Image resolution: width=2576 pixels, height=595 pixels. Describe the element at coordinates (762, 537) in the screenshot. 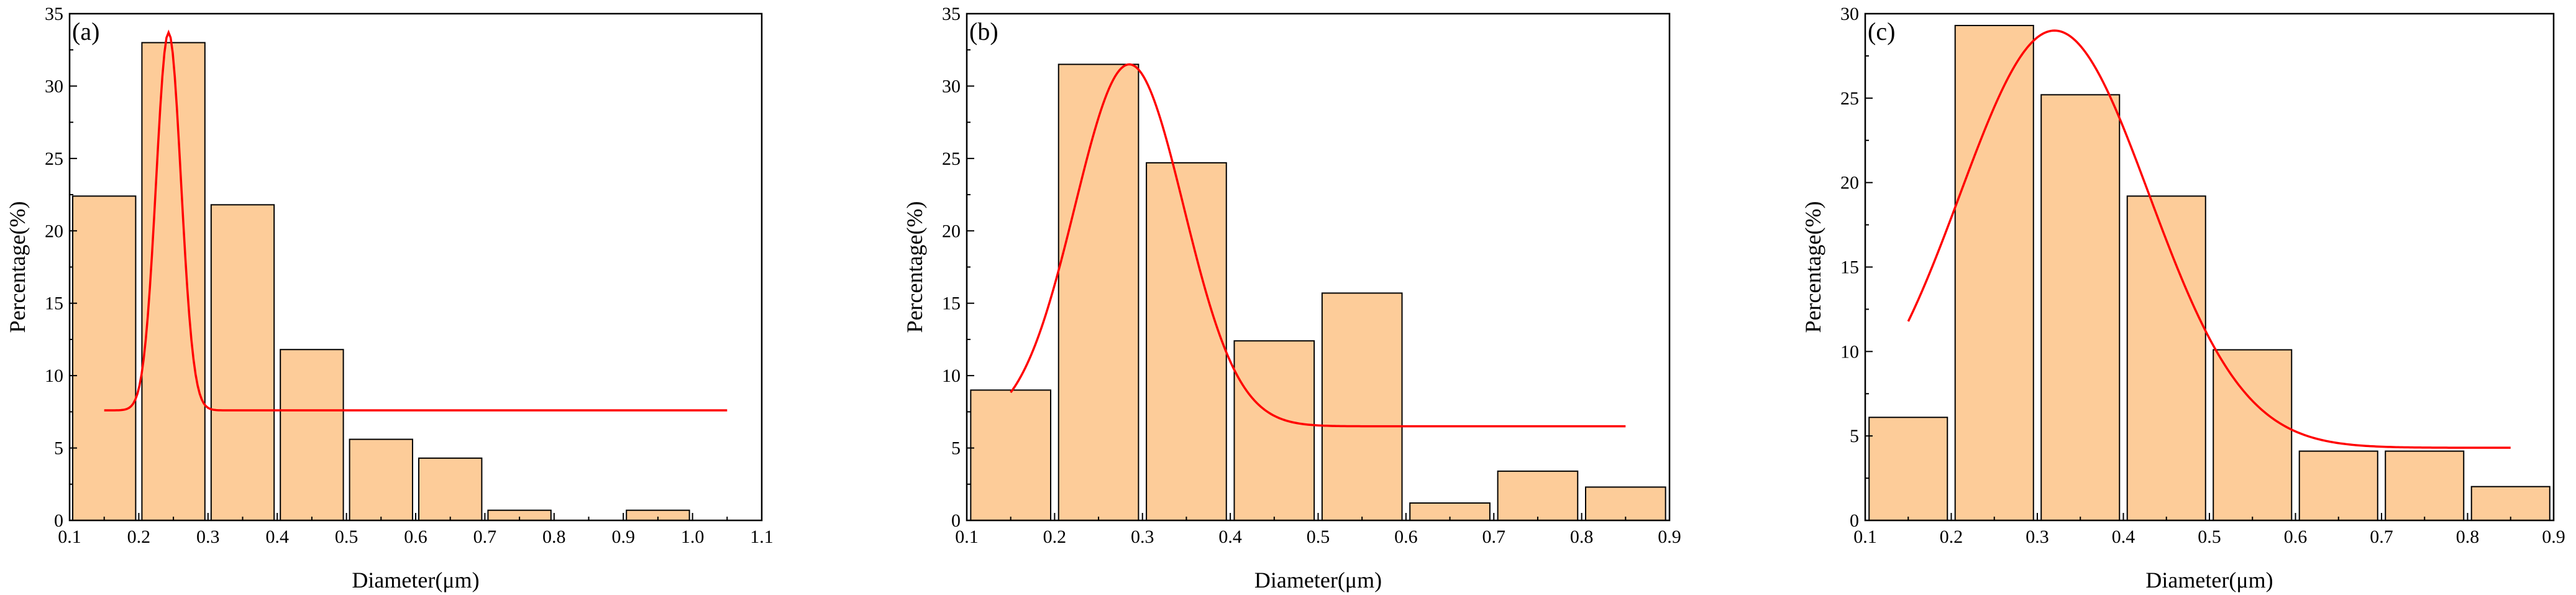

I see `x-tick-label: 1.1` at that location.